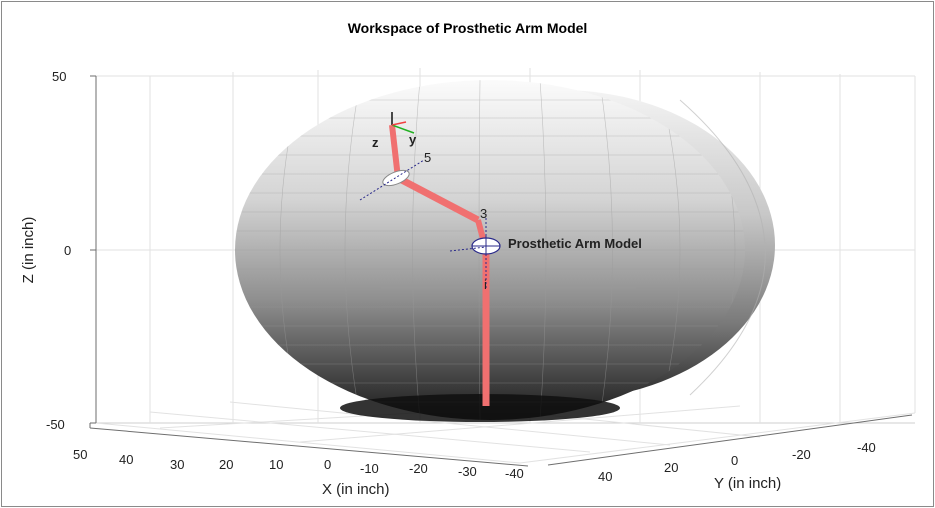  What do you see at coordinates (67, 250) in the screenshot?
I see `z-tick-0: 0` at bounding box center [67, 250].